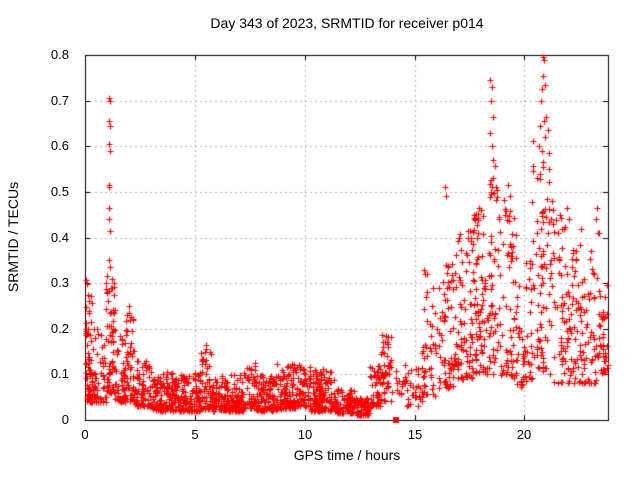  I want to click on x-tick-label: 5, so click(195, 434).